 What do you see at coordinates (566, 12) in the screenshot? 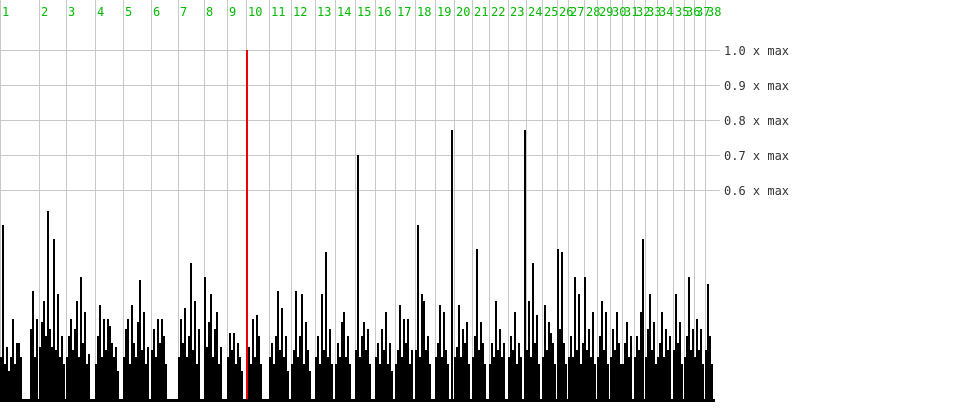
I see `chromosome-number-label: 26` at bounding box center [566, 12].